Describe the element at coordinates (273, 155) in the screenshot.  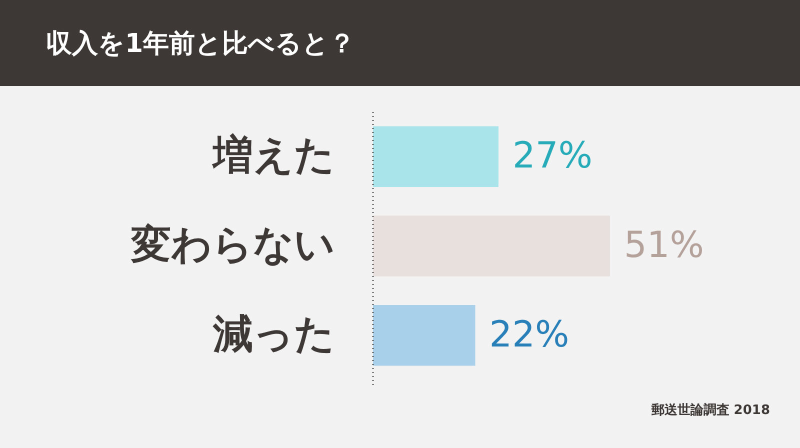
I see `y-tick-label: 増えた` at that location.